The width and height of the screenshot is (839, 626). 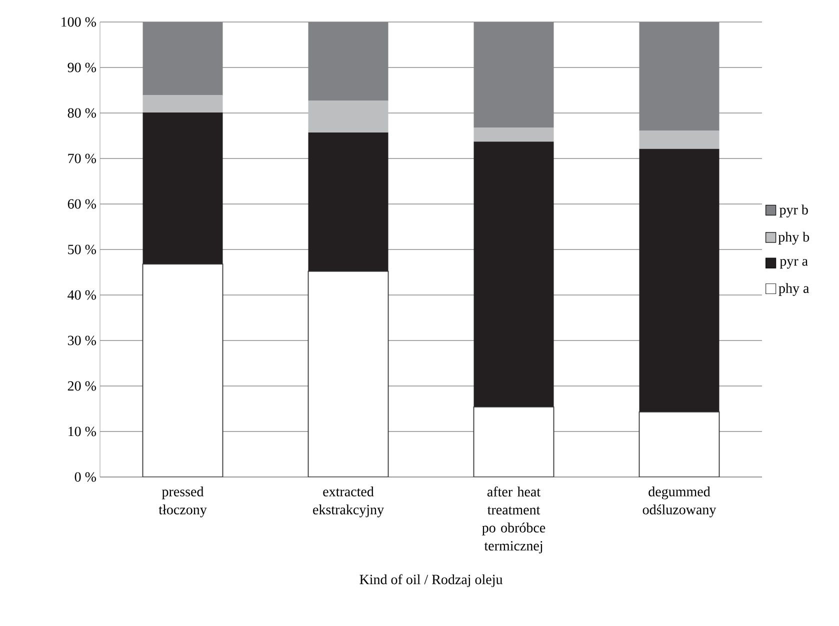 I want to click on x-axis-title: Kind of oil / Rodzaj oleju, so click(x=431, y=581).